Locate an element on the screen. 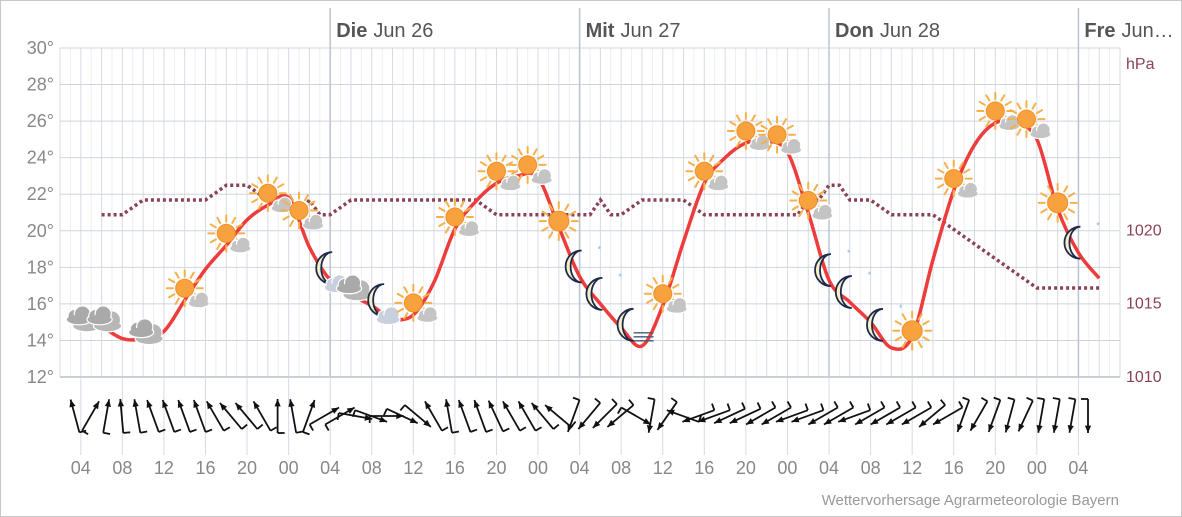  moon-cloud-icon is located at coordinates (384, 304).